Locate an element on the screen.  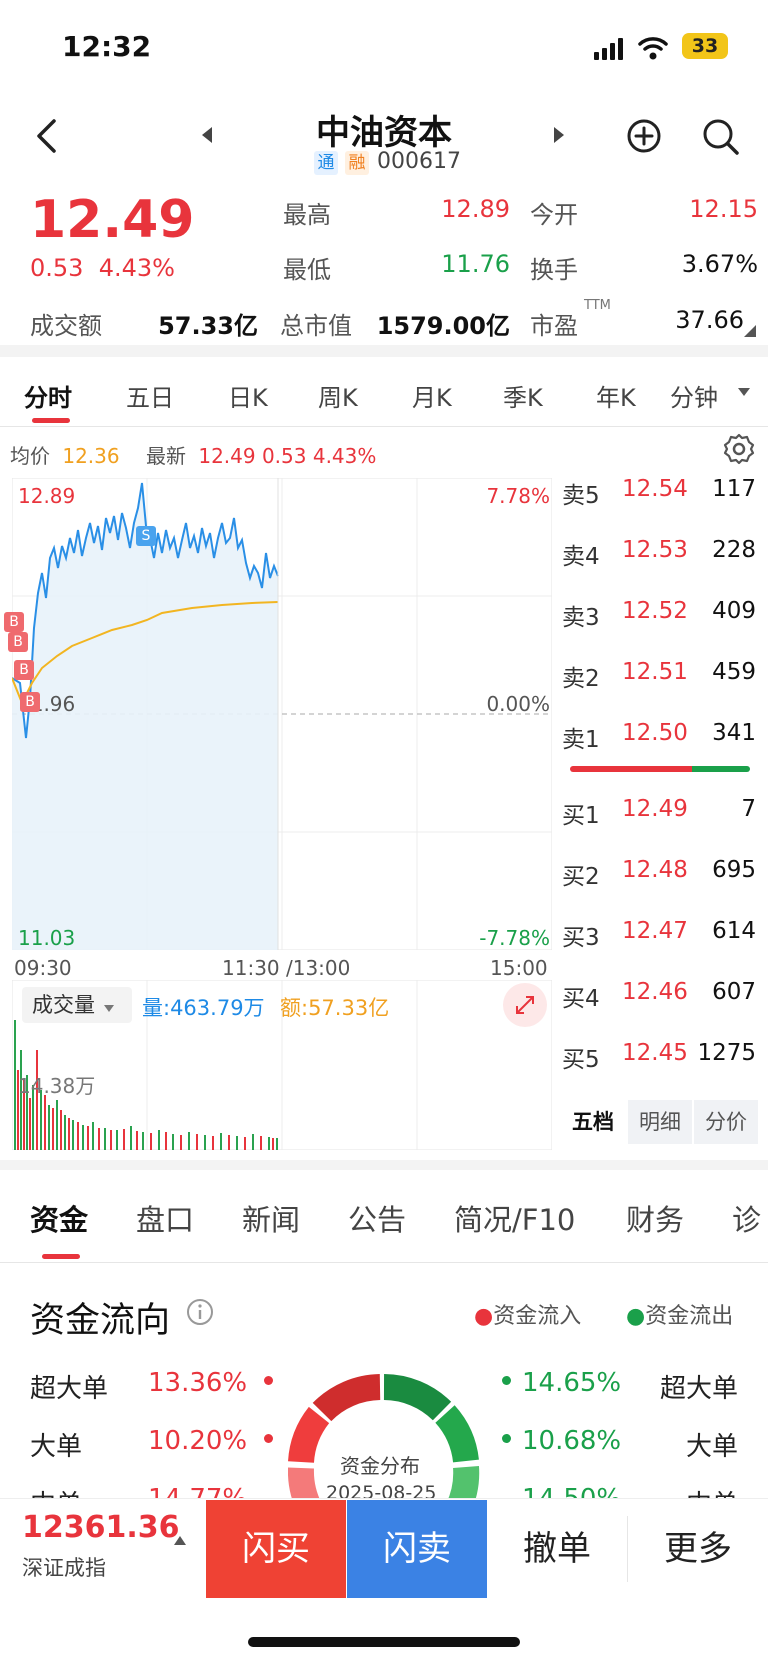
bid-row-2: 买2 12.48 695 is located at coordinates (659, 873).